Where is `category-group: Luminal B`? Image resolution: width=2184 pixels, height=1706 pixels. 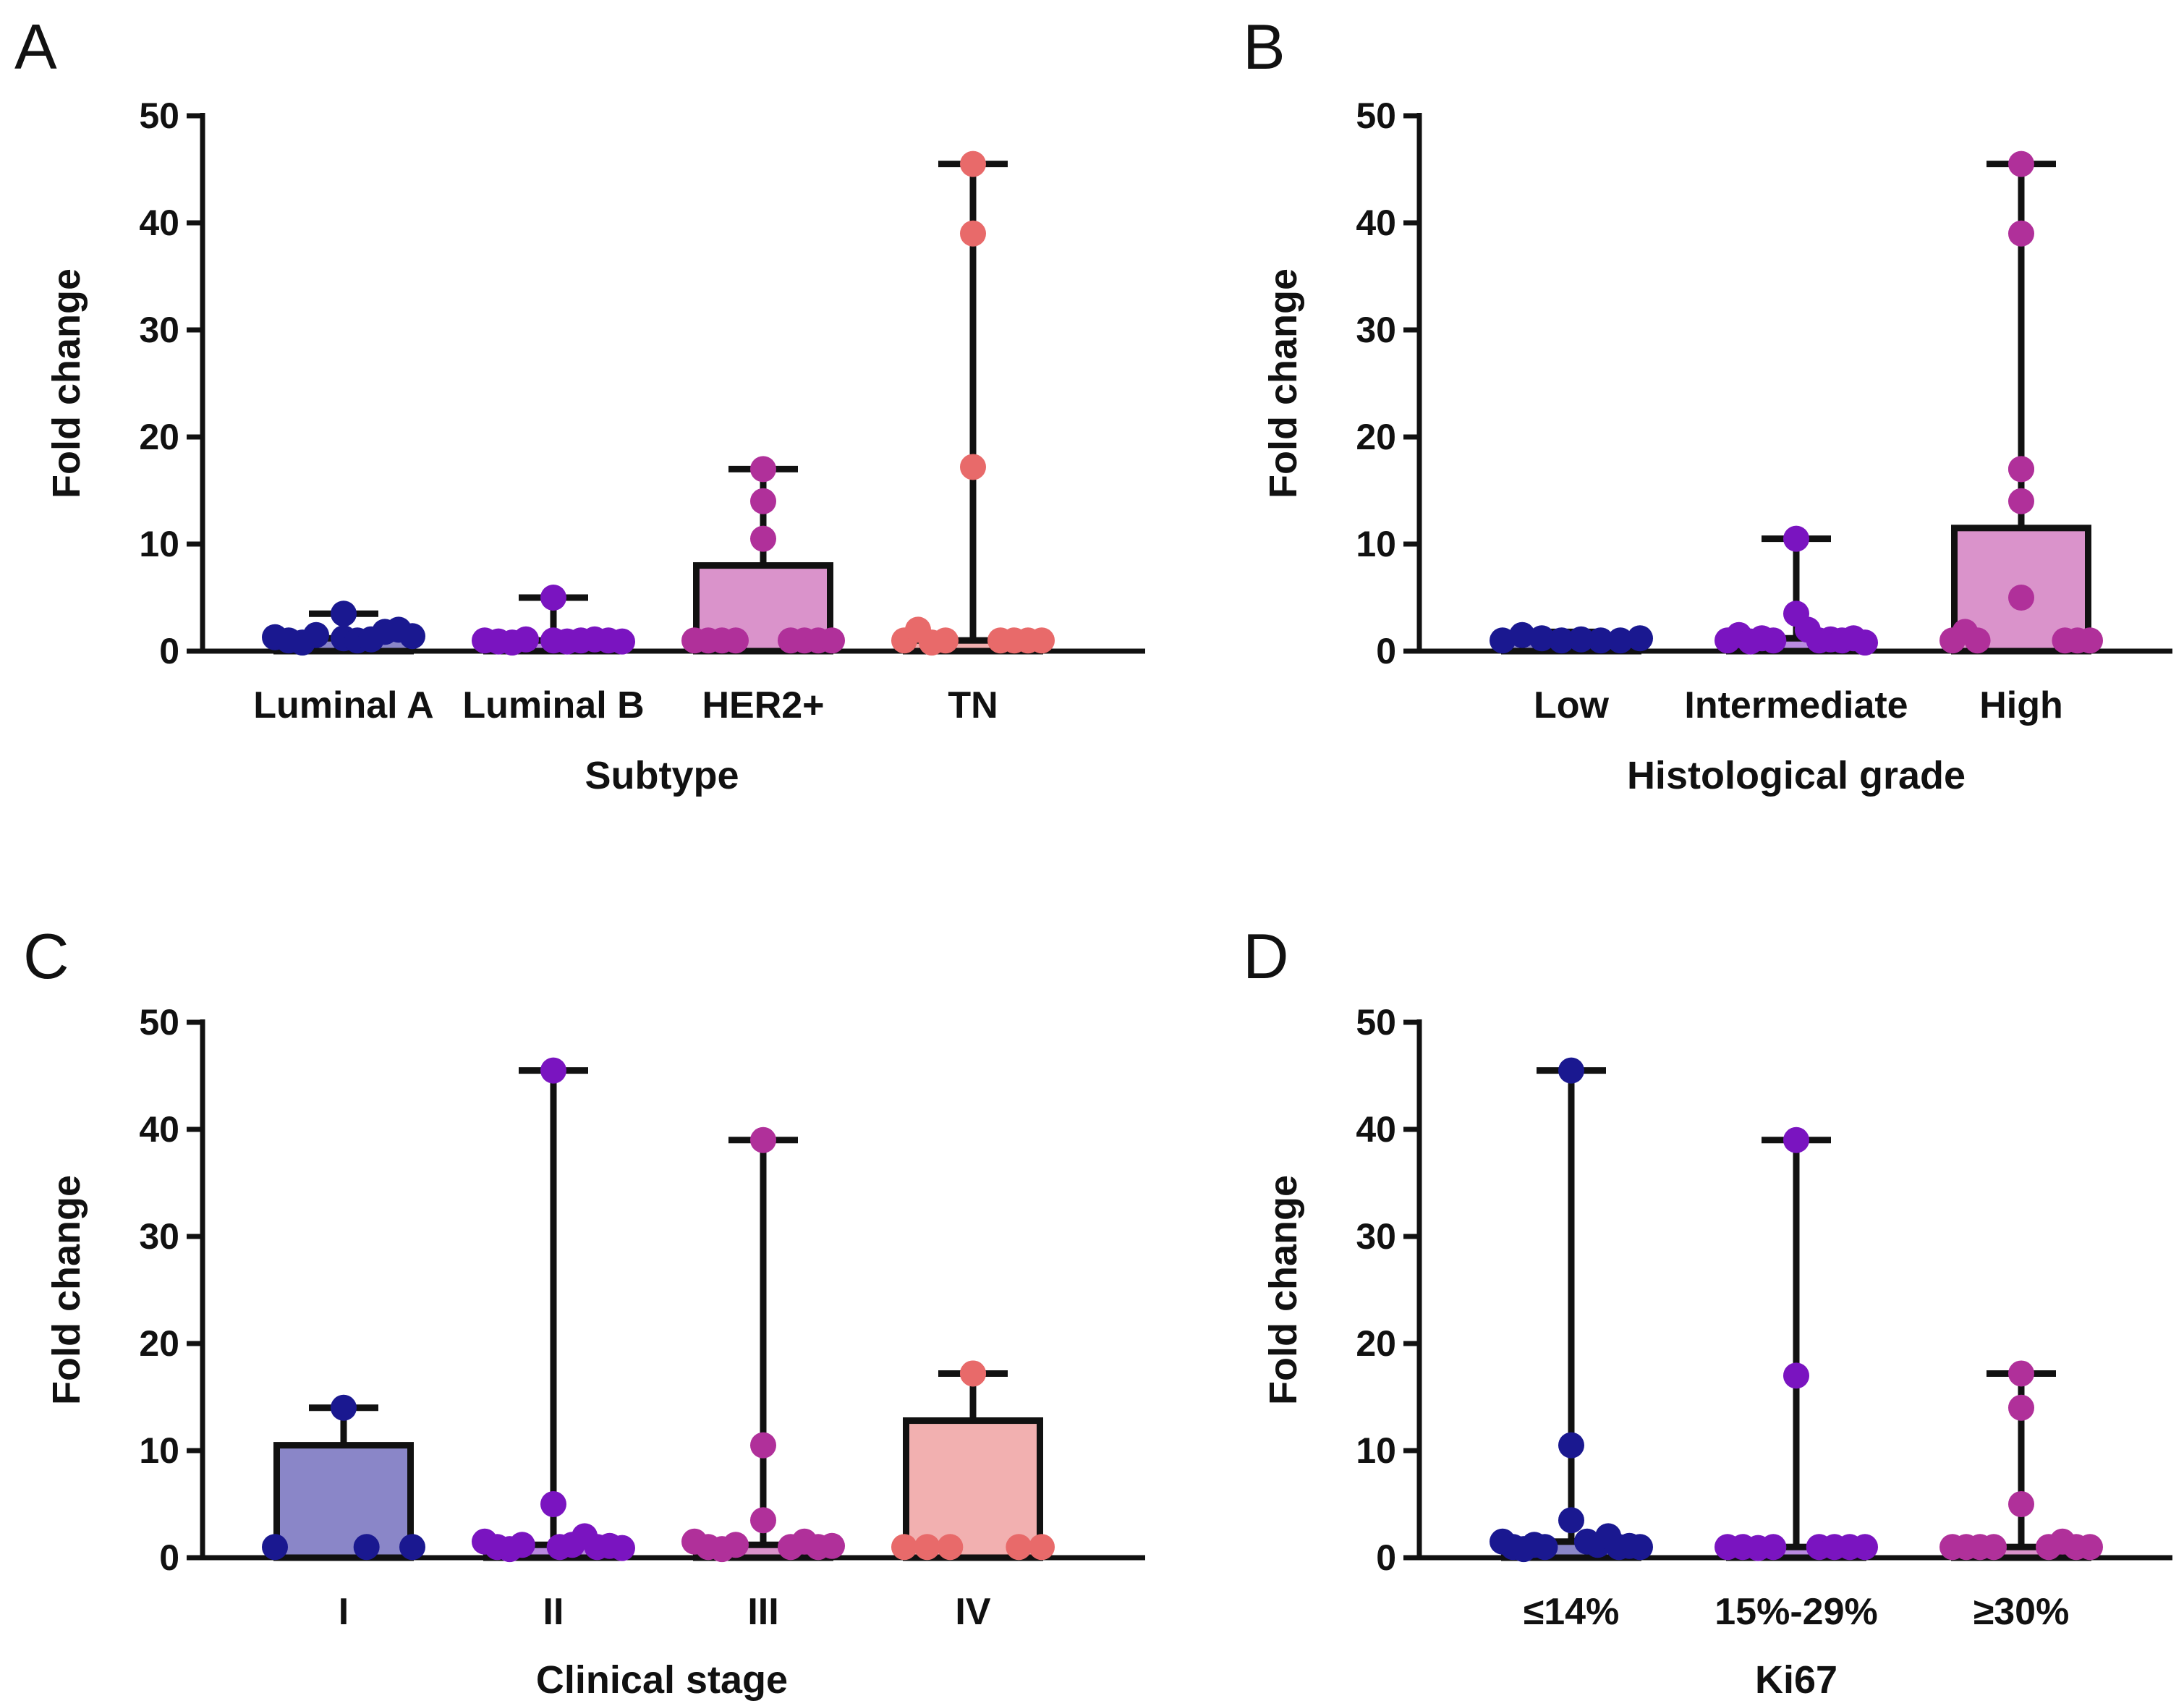 category-group: Luminal B is located at coordinates (553, 655).